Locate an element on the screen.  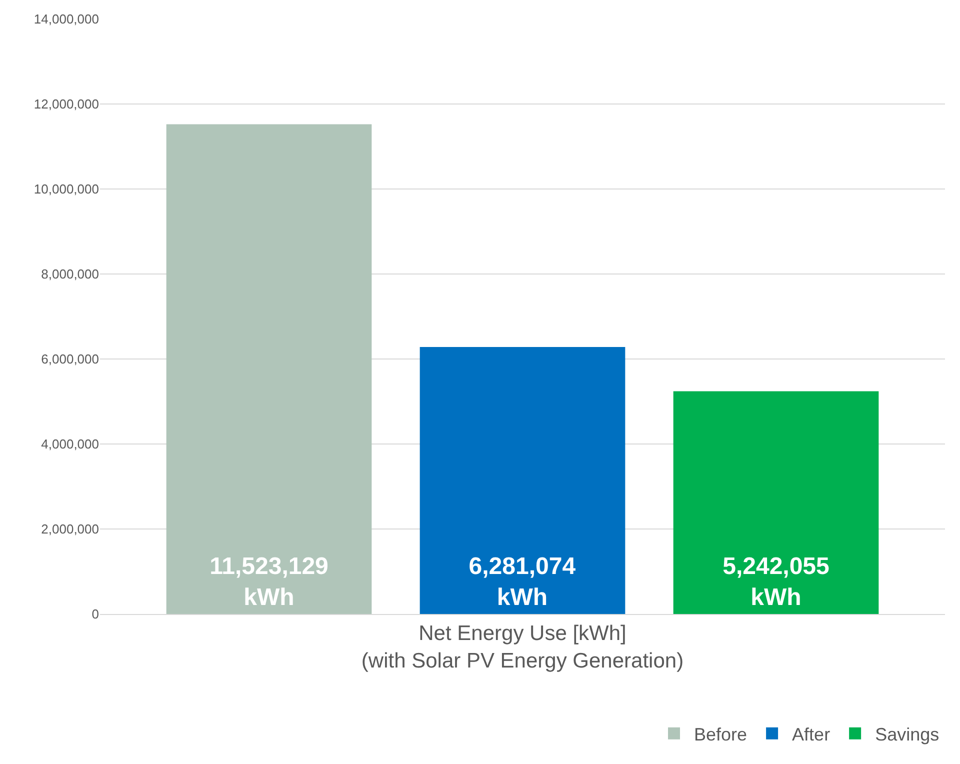
legend-label: After is located at coordinates (811, 734).